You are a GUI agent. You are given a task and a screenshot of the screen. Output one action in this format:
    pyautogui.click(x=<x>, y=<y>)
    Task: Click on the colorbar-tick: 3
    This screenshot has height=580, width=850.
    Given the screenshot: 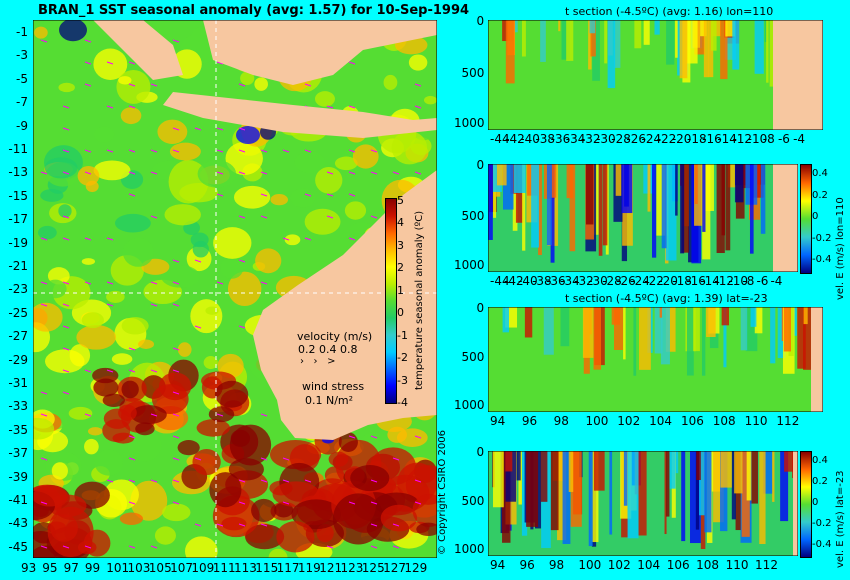 What is the action you would take?
    pyautogui.click(x=400, y=245)
    